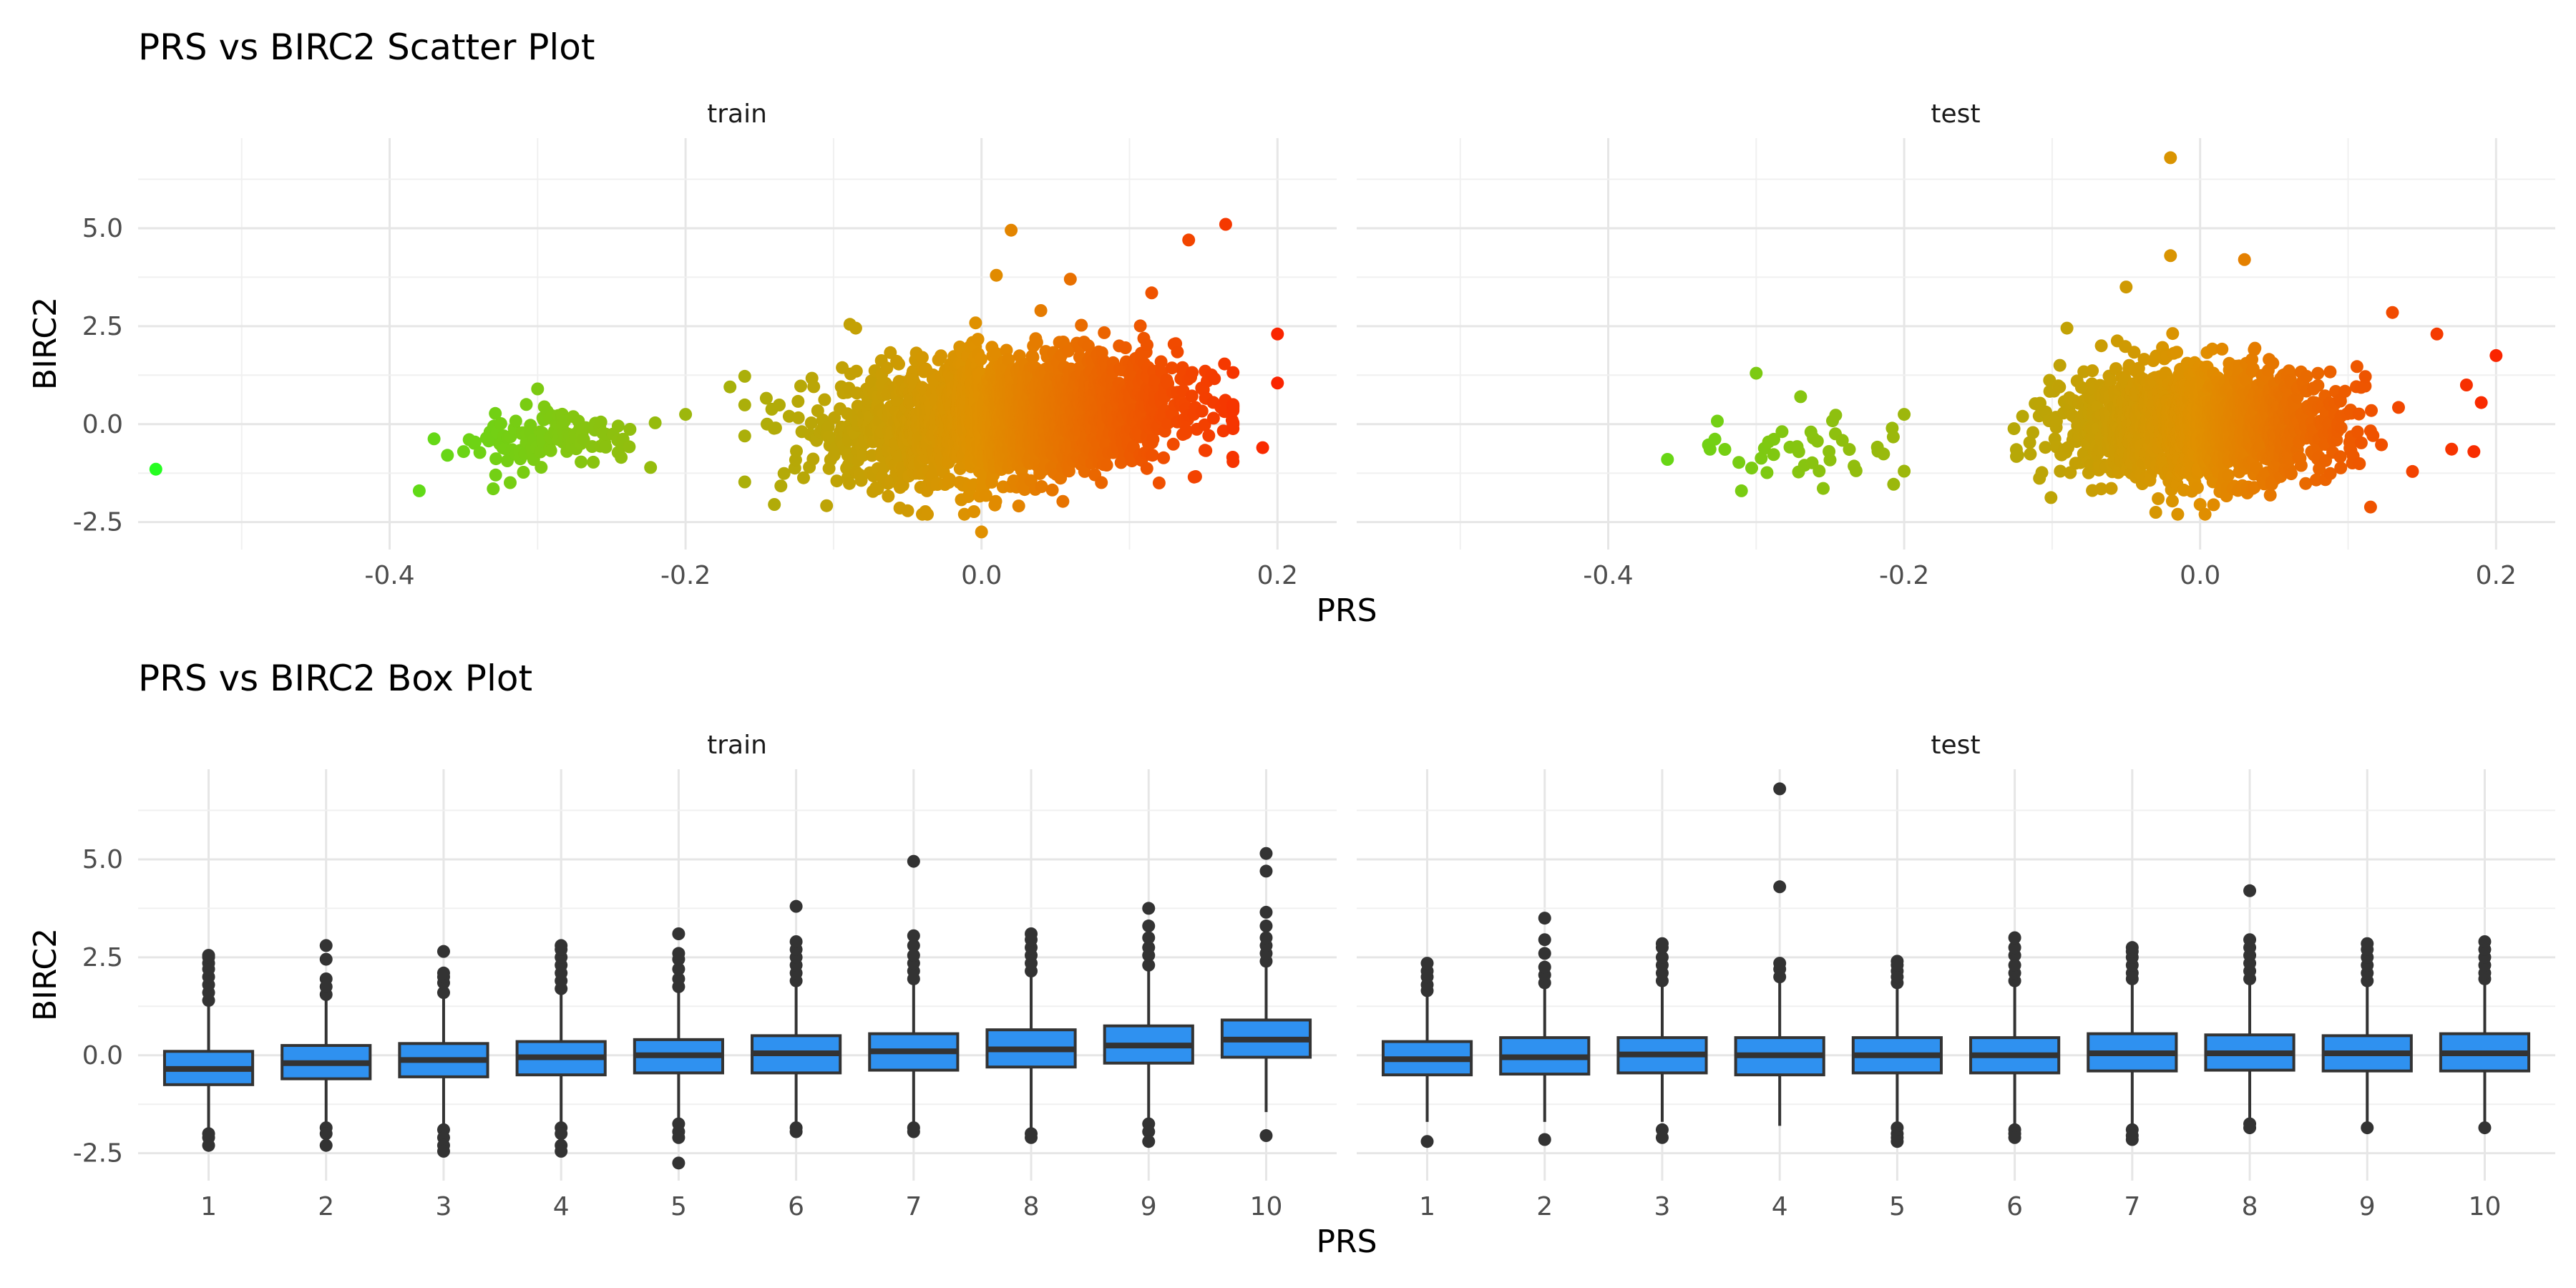 The height and width of the screenshot is (1288, 2576). Describe the element at coordinates (685, 575) in the screenshot. I see `scatter-x-tick-label: -0.2` at that location.